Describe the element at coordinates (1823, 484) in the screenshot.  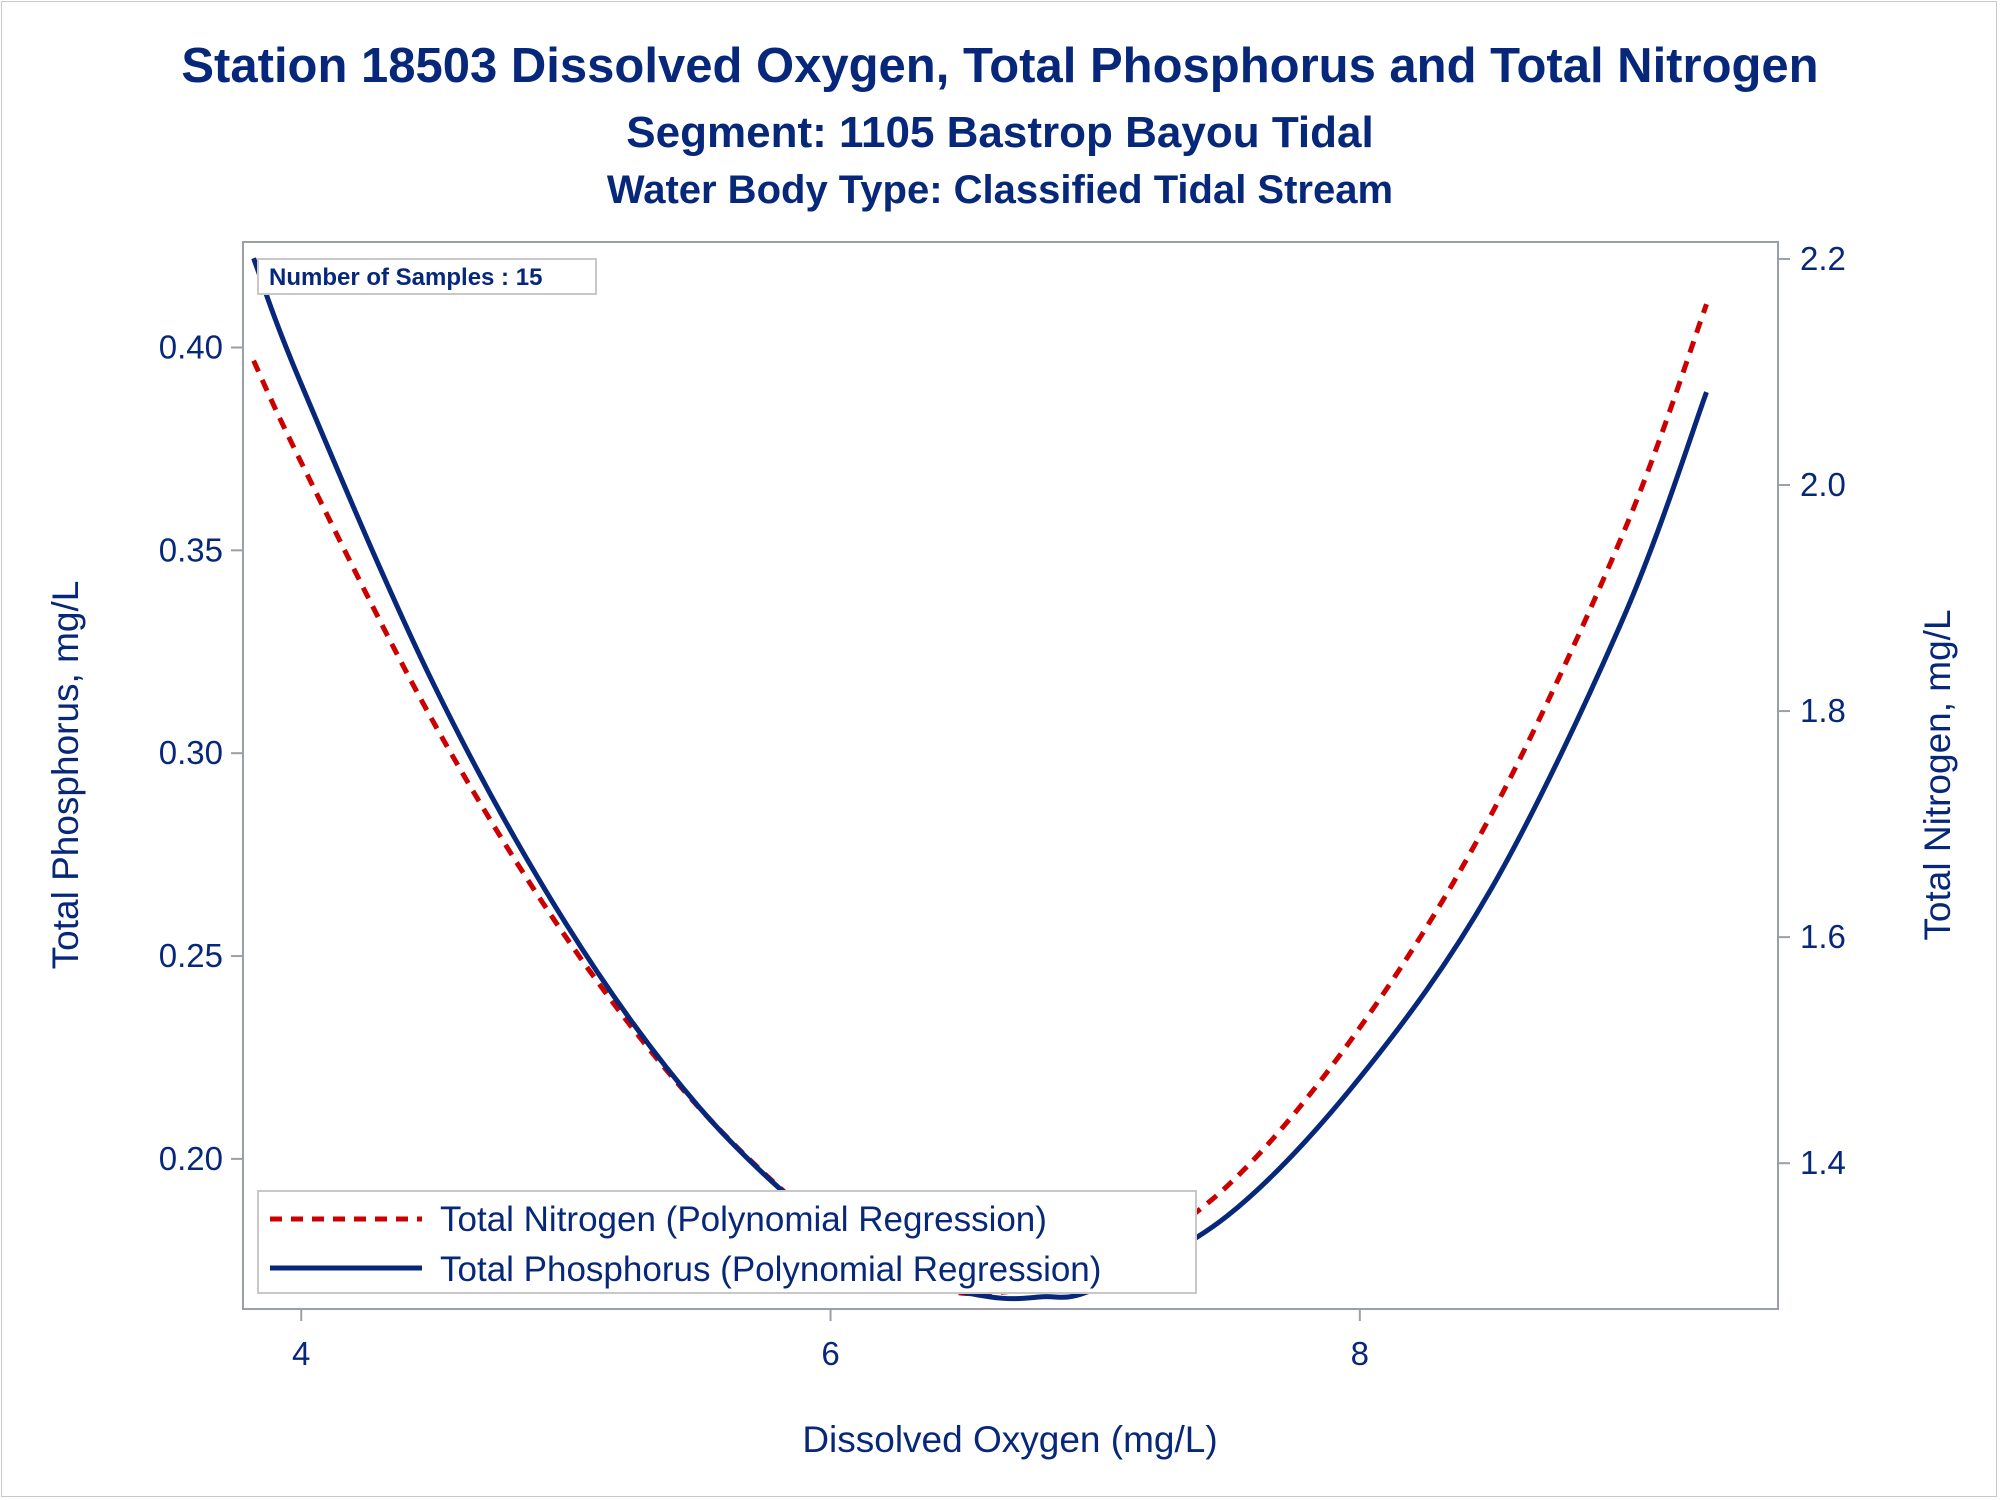
I see `y2-tick-label: 2.0` at that location.